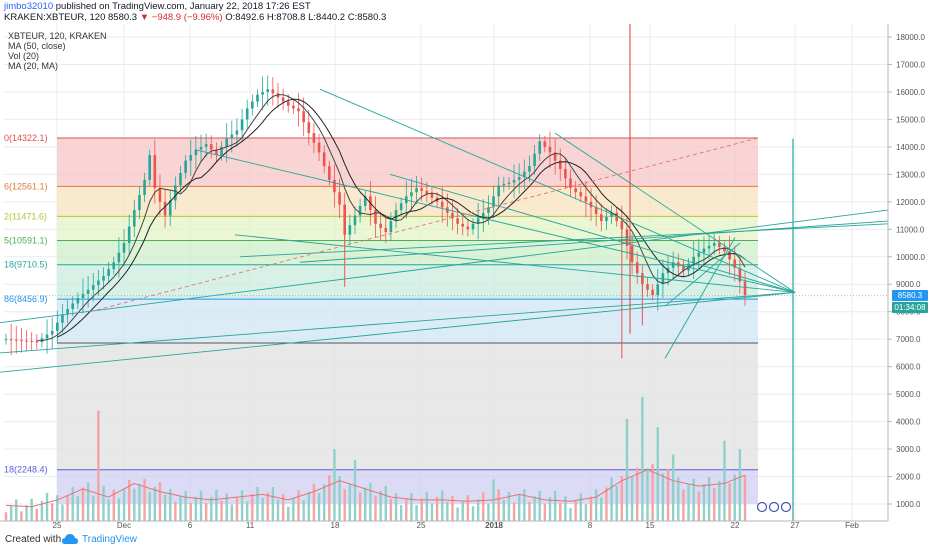  I want to click on legend-ma50: MA (50, close), so click(37, 46).